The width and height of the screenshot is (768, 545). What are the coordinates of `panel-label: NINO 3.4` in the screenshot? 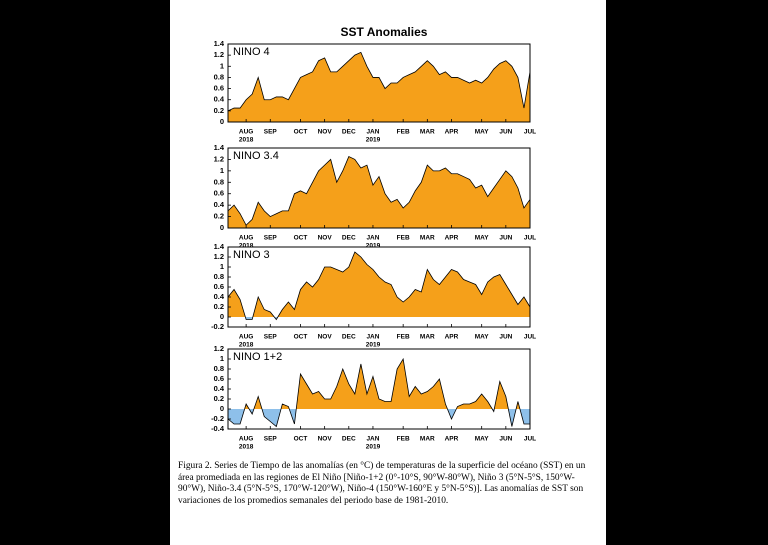 It's located at (256, 156).